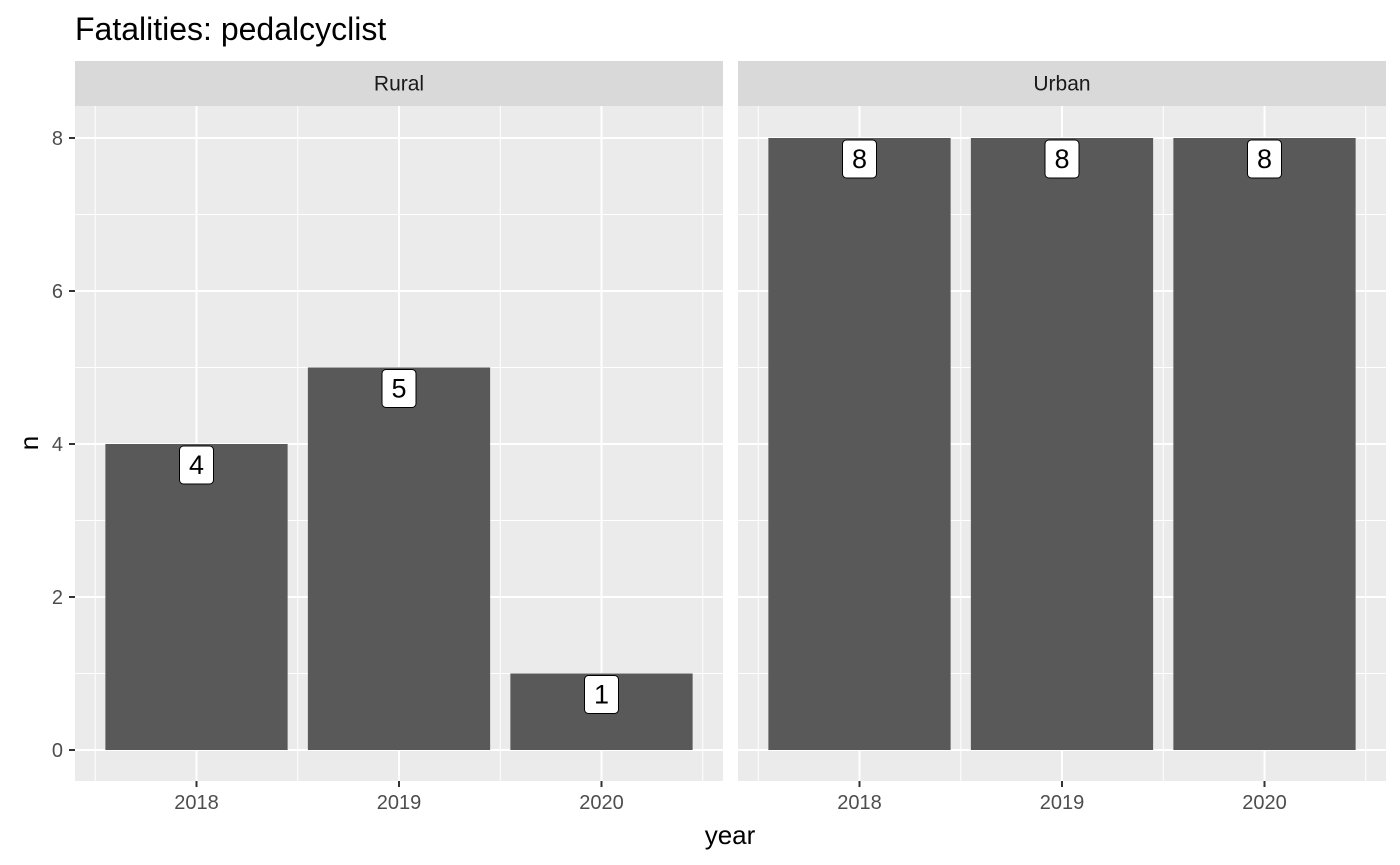  I want to click on bar-rural-2018, so click(196, 597).